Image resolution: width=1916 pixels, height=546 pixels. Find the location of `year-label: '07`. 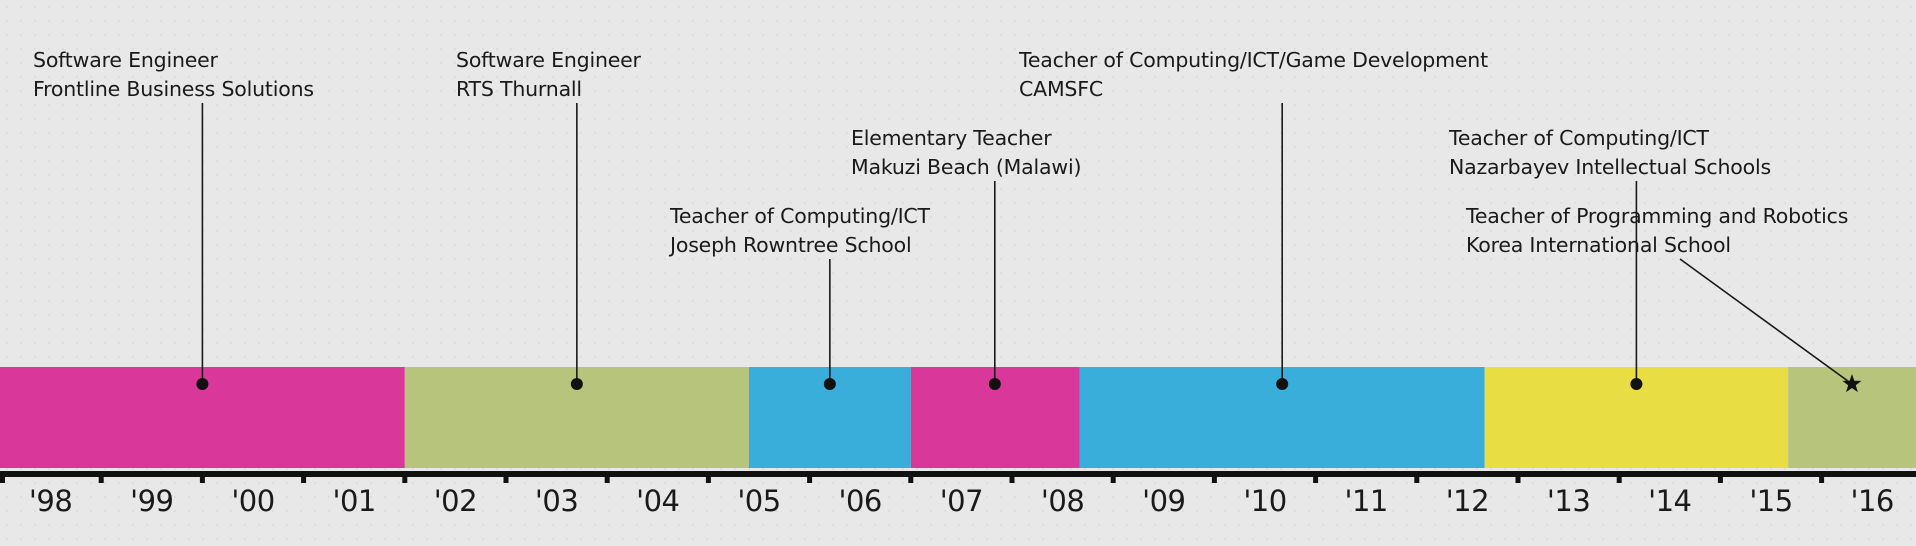

year-label: '07 is located at coordinates (961, 501).